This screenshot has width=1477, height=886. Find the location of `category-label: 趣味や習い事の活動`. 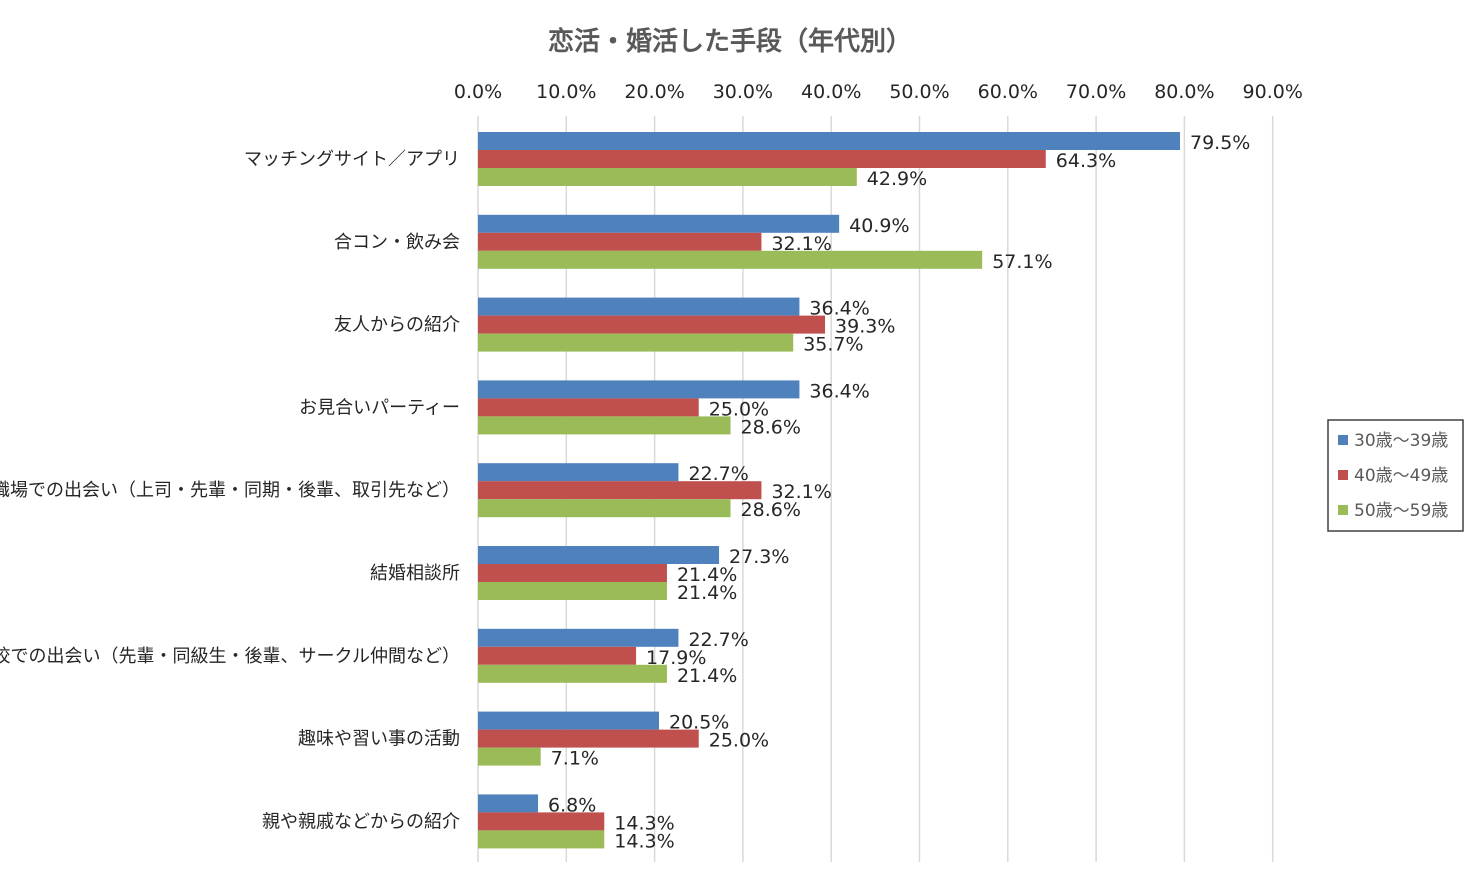

category-label: 趣味や習い事の活動 is located at coordinates (379, 739).